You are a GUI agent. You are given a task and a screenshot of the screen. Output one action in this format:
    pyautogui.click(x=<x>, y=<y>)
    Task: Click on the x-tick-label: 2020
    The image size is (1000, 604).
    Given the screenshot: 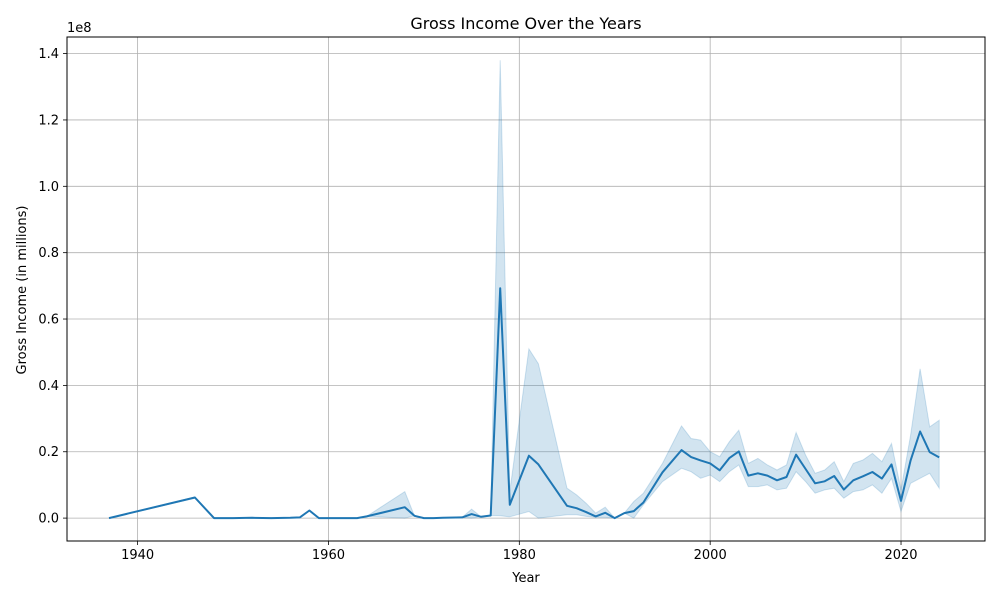 What is the action you would take?
    pyautogui.click(x=900, y=555)
    